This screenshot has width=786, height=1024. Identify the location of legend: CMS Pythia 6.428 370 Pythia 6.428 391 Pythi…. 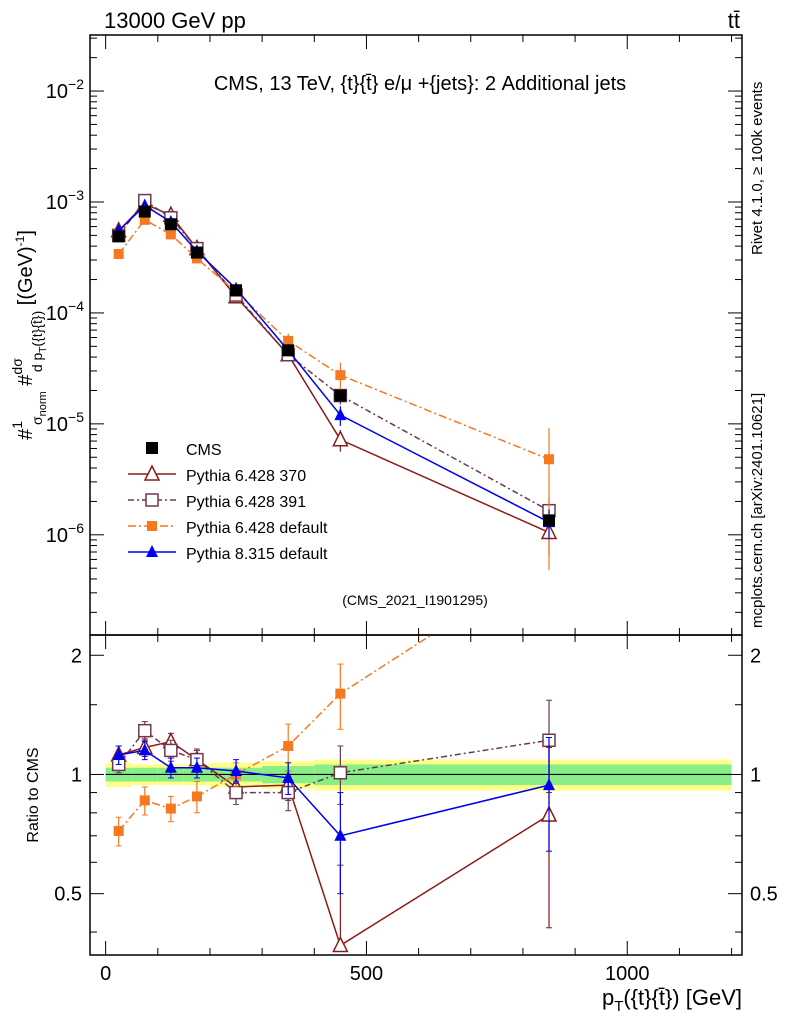
(228, 502).